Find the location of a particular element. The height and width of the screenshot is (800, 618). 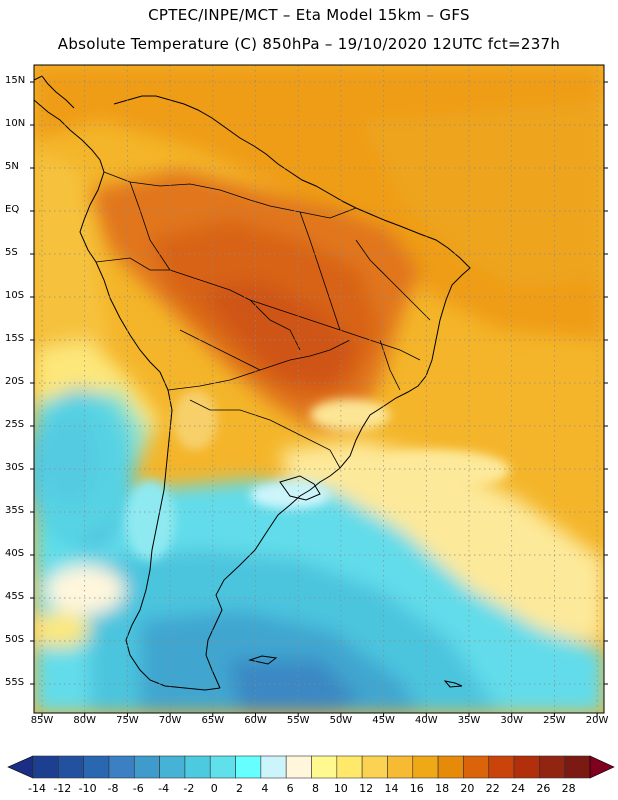

lon-label: 75W is located at coordinates (127, 720).